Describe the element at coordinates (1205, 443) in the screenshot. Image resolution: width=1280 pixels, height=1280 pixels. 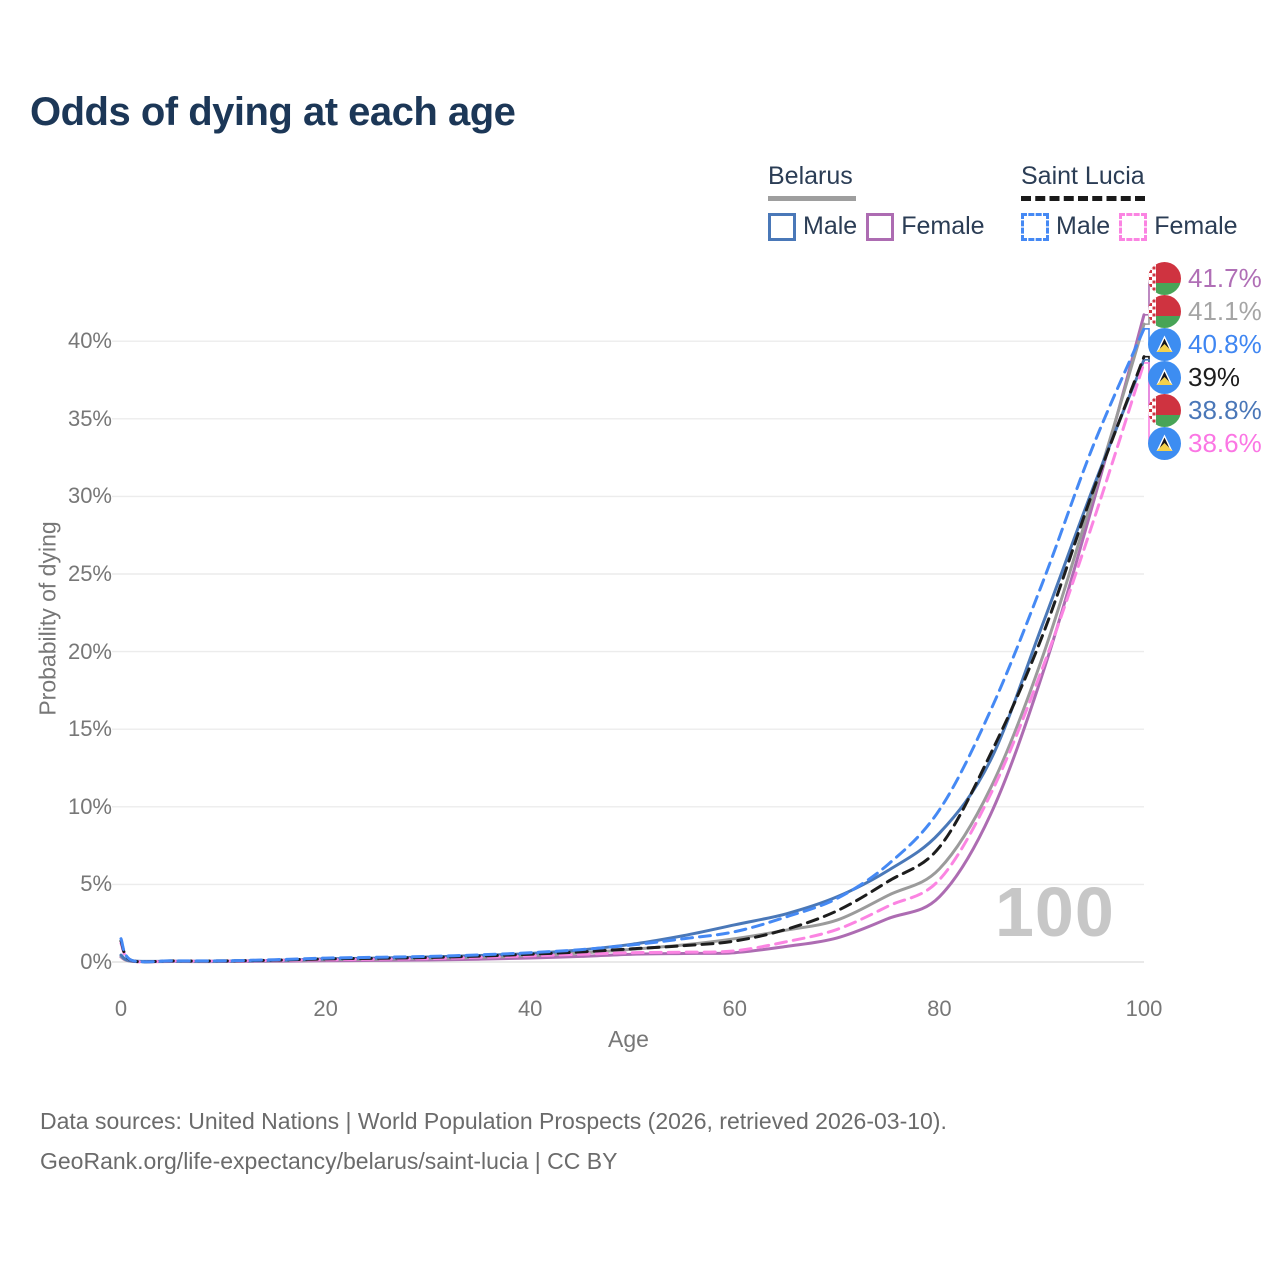
I see `end-label-saint-lucia-female: 38.6%` at that location.